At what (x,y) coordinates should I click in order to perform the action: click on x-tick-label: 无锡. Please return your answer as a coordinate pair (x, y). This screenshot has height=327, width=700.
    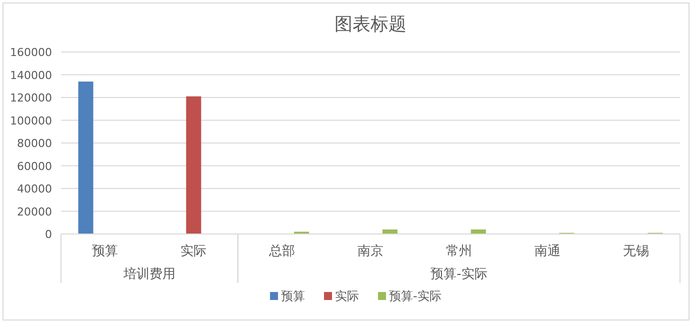
    Looking at the image, I should click on (635, 251).